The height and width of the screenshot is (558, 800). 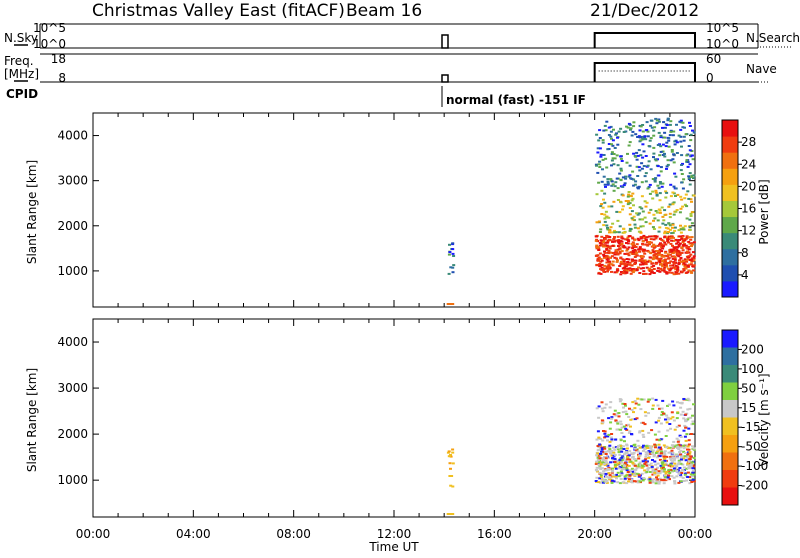 What do you see at coordinates (394, 534) in the screenshot?
I see `x-tick-label: 12:00` at bounding box center [394, 534].